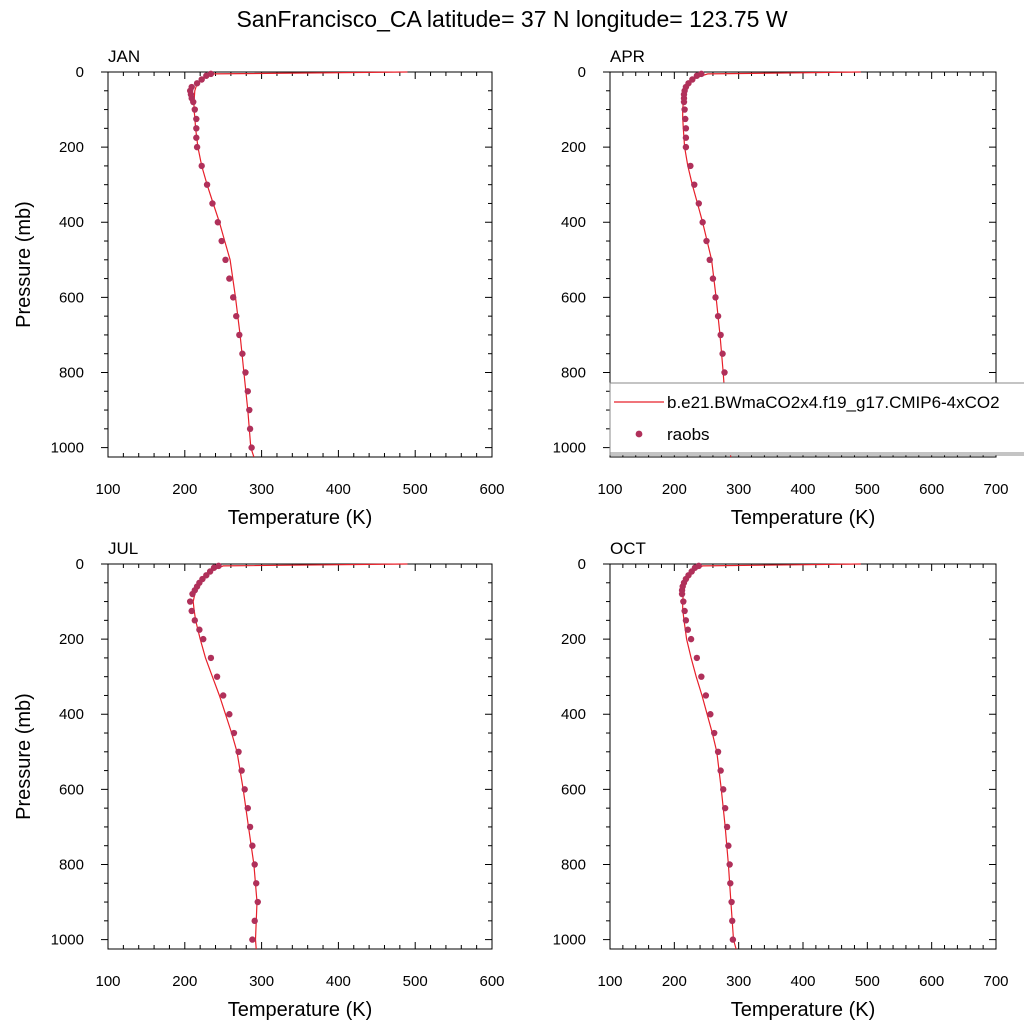 Image resolution: width=1024 pixels, height=1024 pixels. Describe the element at coordinates (867, 489) in the screenshot. I see `x-tick-label: 500` at that location.